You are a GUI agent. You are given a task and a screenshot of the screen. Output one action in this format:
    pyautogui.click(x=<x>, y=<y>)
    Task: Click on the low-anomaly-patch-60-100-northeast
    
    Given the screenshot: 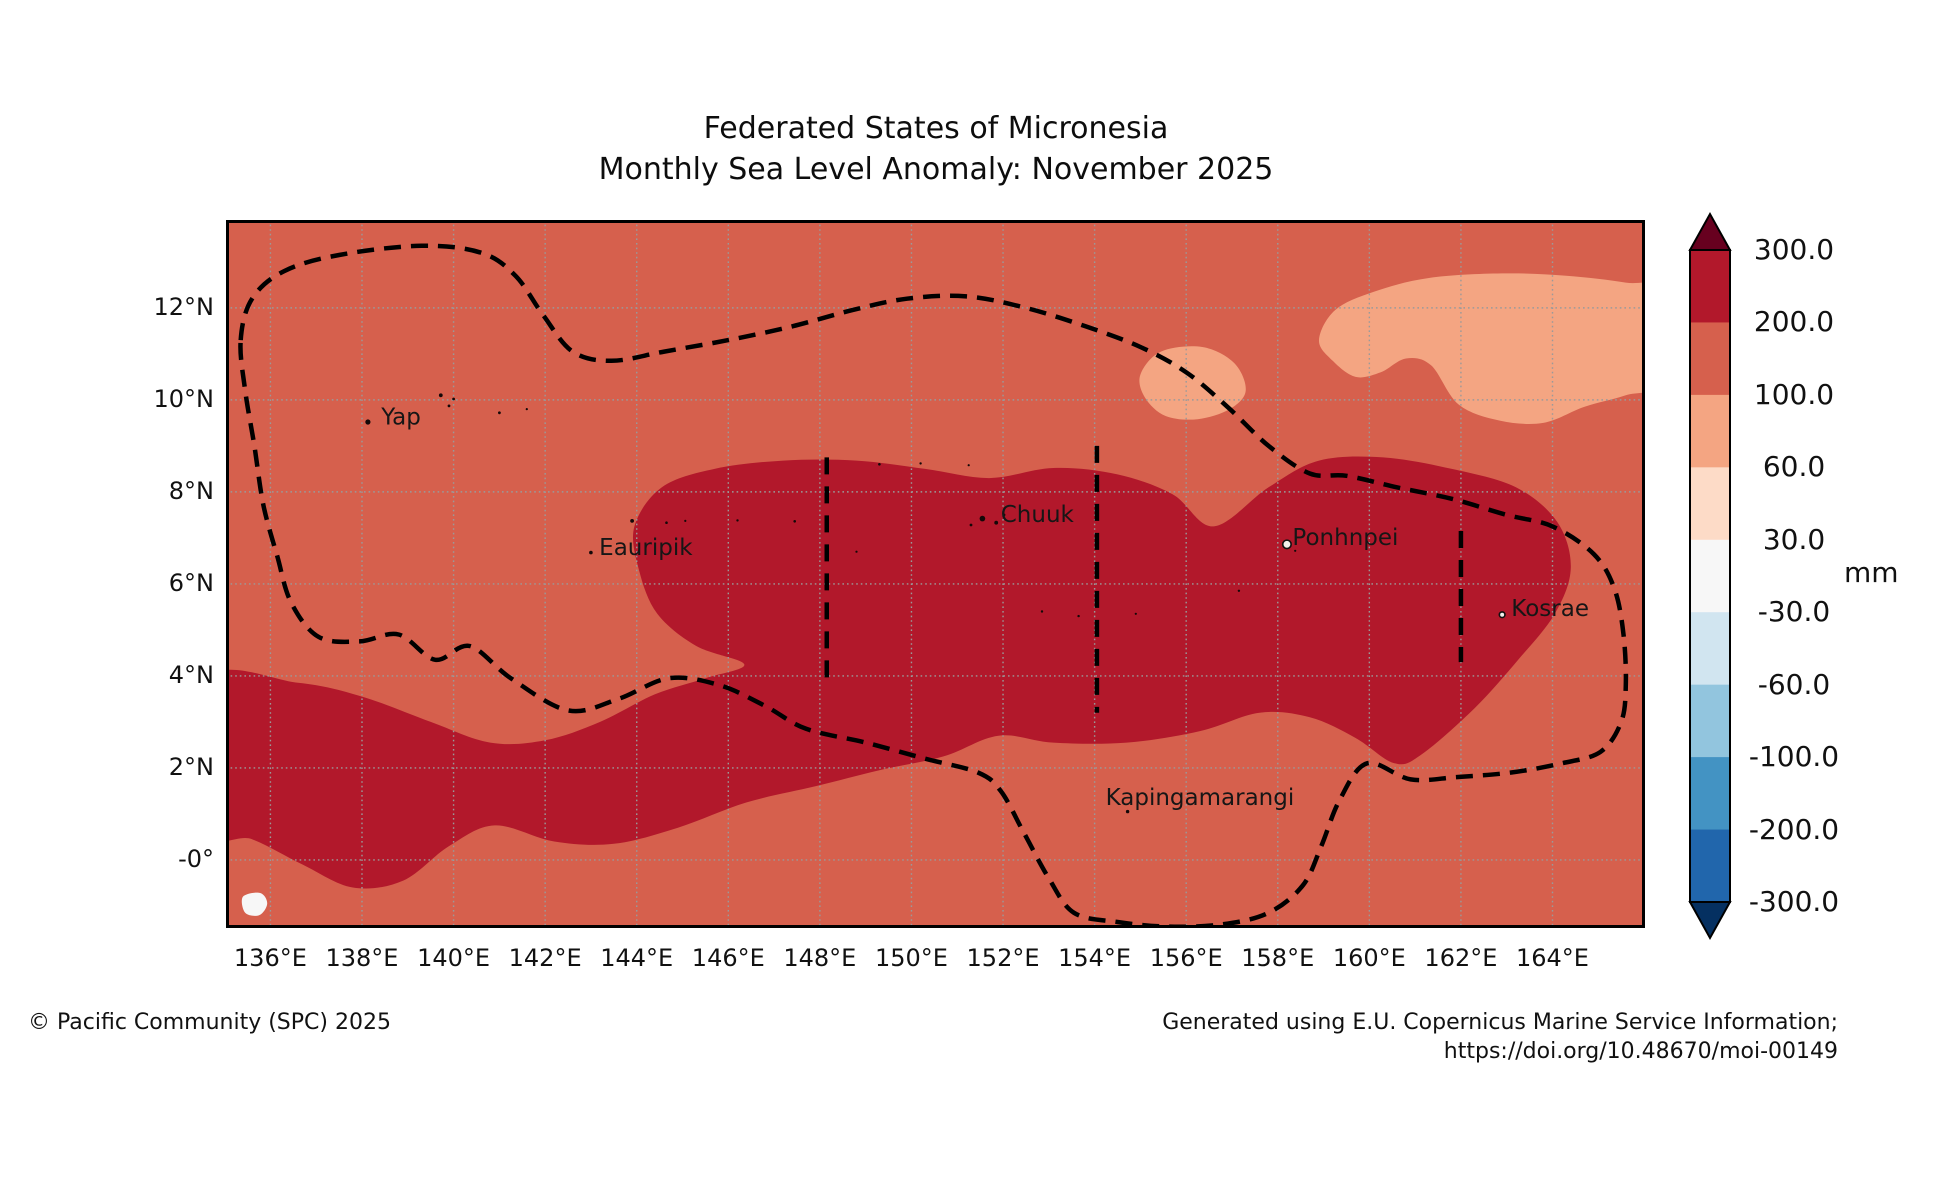 What is the action you would take?
    pyautogui.click(x=1481, y=348)
    